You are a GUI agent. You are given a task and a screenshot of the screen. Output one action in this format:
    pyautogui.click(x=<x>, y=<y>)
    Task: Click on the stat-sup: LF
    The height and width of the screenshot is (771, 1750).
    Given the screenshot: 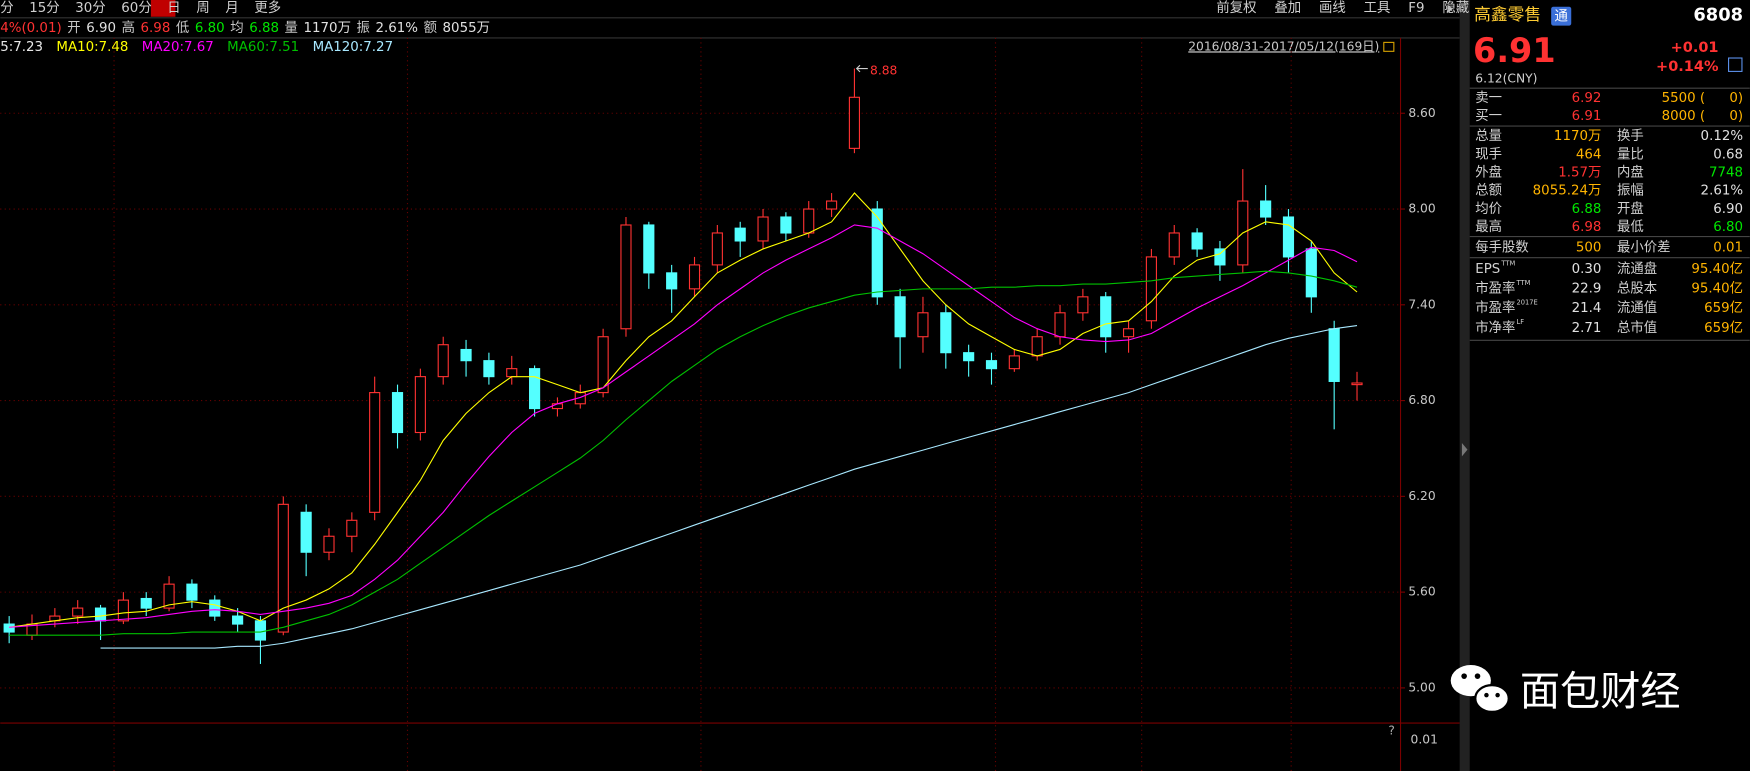 What is the action you would take?
    pyautogui.click(x=1521, y=322)
    